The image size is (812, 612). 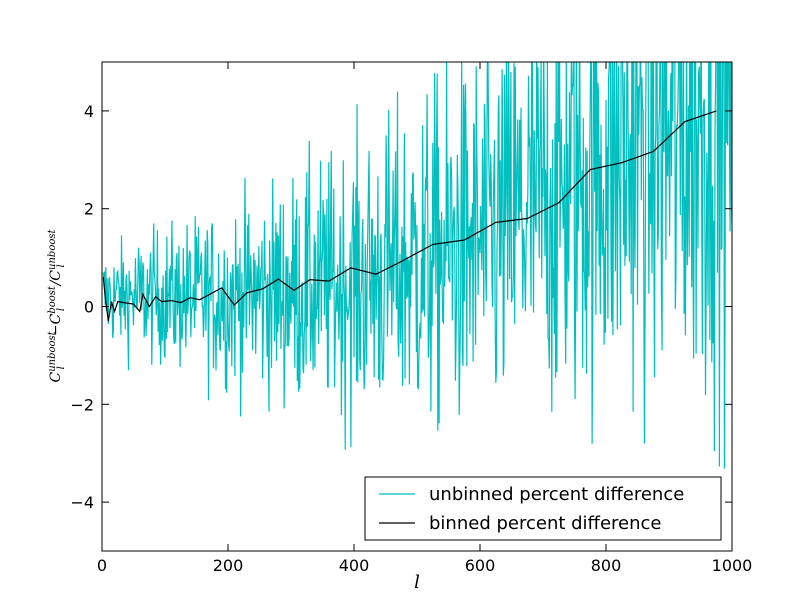 I want to click on y-label-term-2-sup: boost, so click(x=52, y=299).